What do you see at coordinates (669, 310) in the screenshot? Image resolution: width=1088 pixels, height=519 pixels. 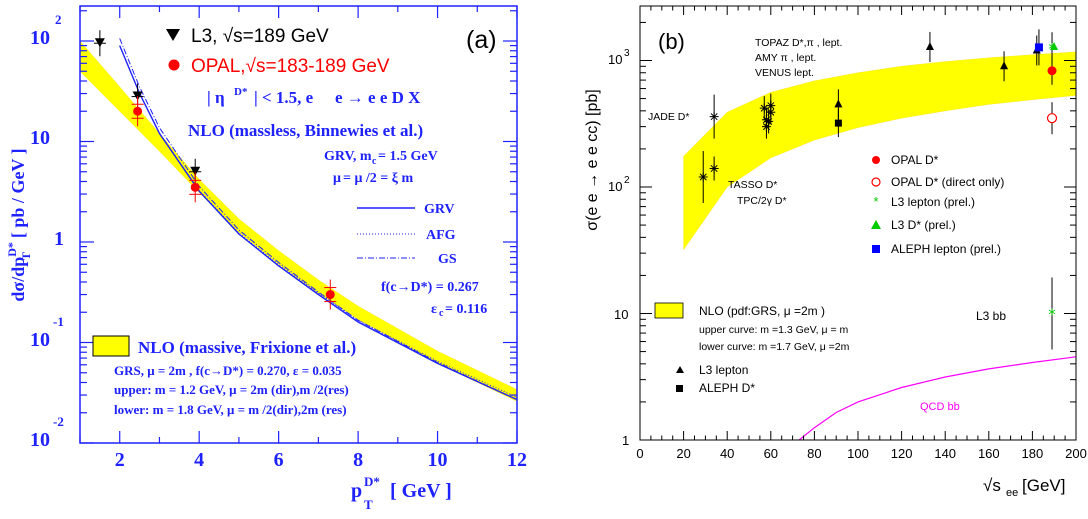 I see `b-legend-nlo-swatch` at bounding box center [669, 310].